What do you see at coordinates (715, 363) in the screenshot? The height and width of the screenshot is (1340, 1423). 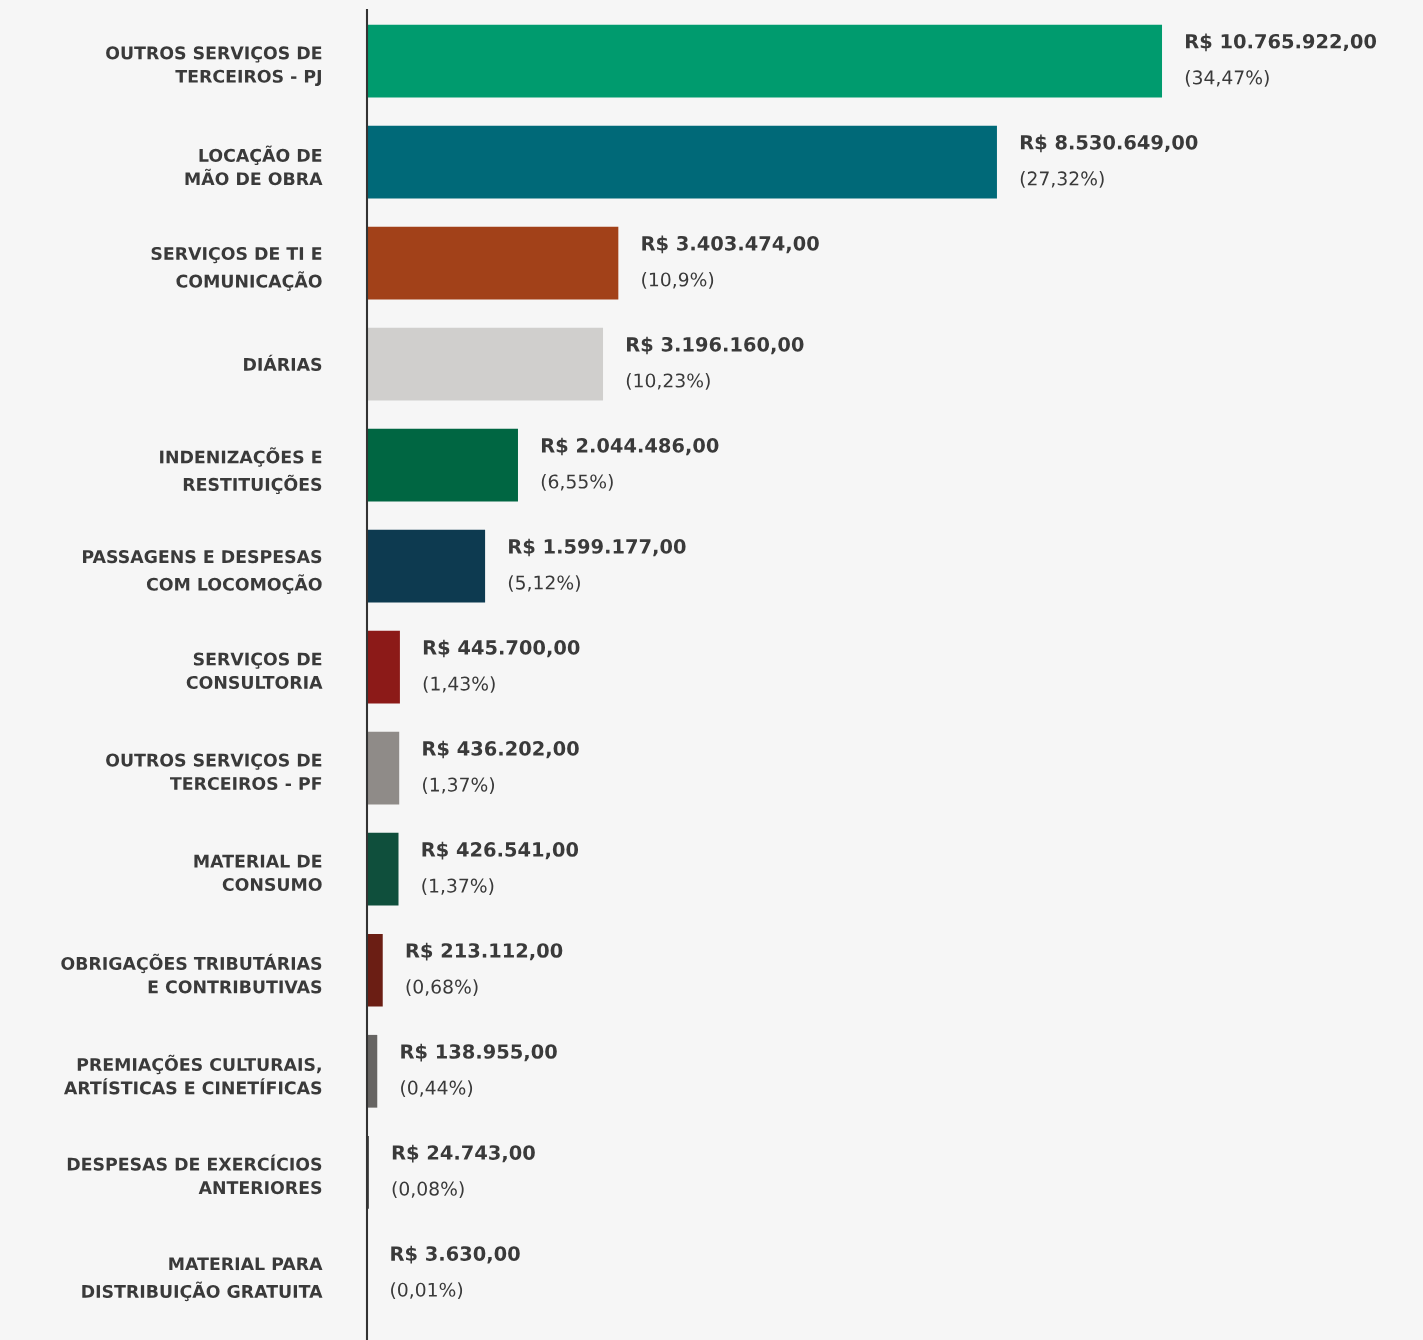 I see `data-label: R$ 3.196.160,00 (10,23%)` at bounding box center [715, 363].